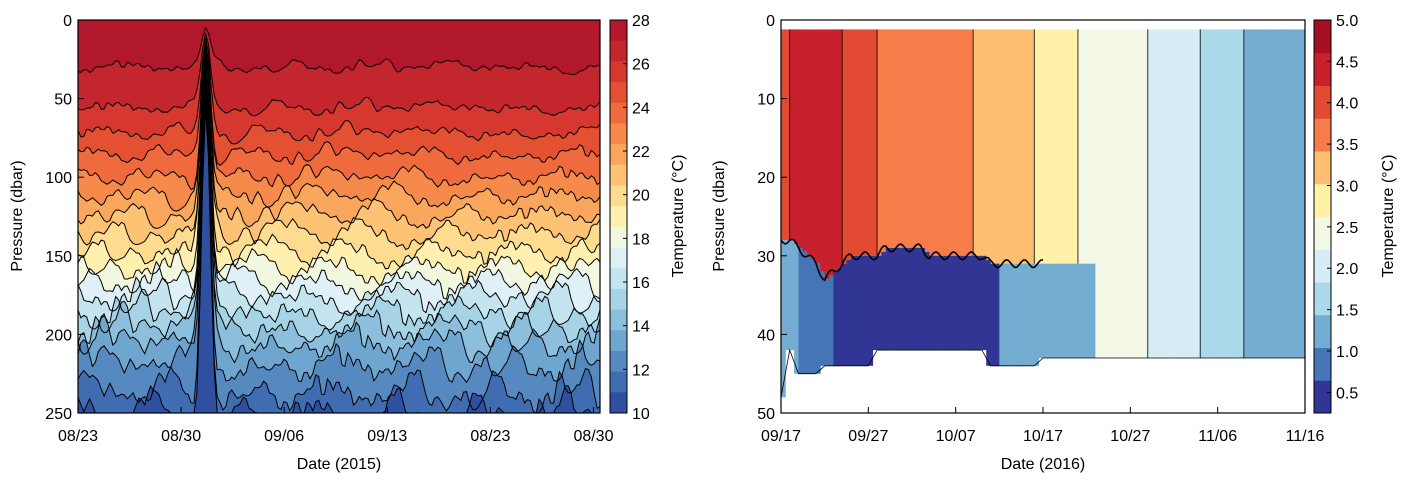 The width and height of the screenshot is (1413, 480). Describe the element at coordinates (181, 436) in the screenshot. I see `x-tick-label: 08/30` at that location.